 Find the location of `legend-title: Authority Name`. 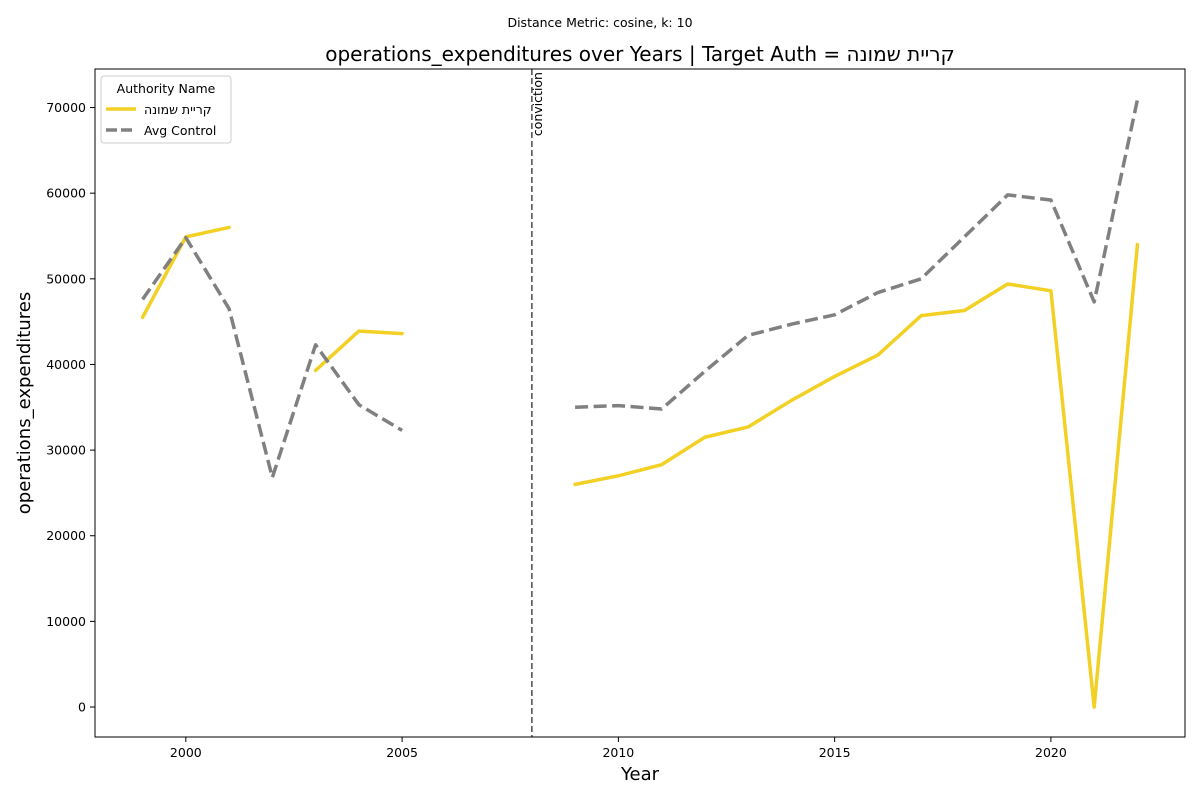

legend-title: Authority Name is located at coordinates (166, 88).